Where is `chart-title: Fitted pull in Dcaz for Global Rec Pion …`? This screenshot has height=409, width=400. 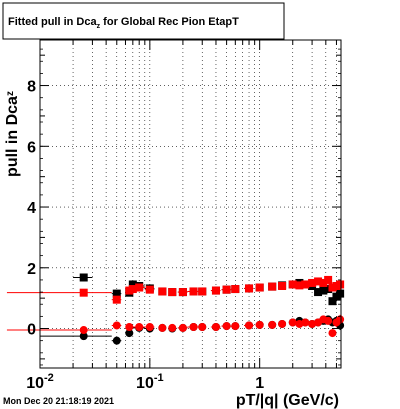
chart-title: Fitted pull in Dcaz for Global Rec Pion … is located at coordinates (123, 23).